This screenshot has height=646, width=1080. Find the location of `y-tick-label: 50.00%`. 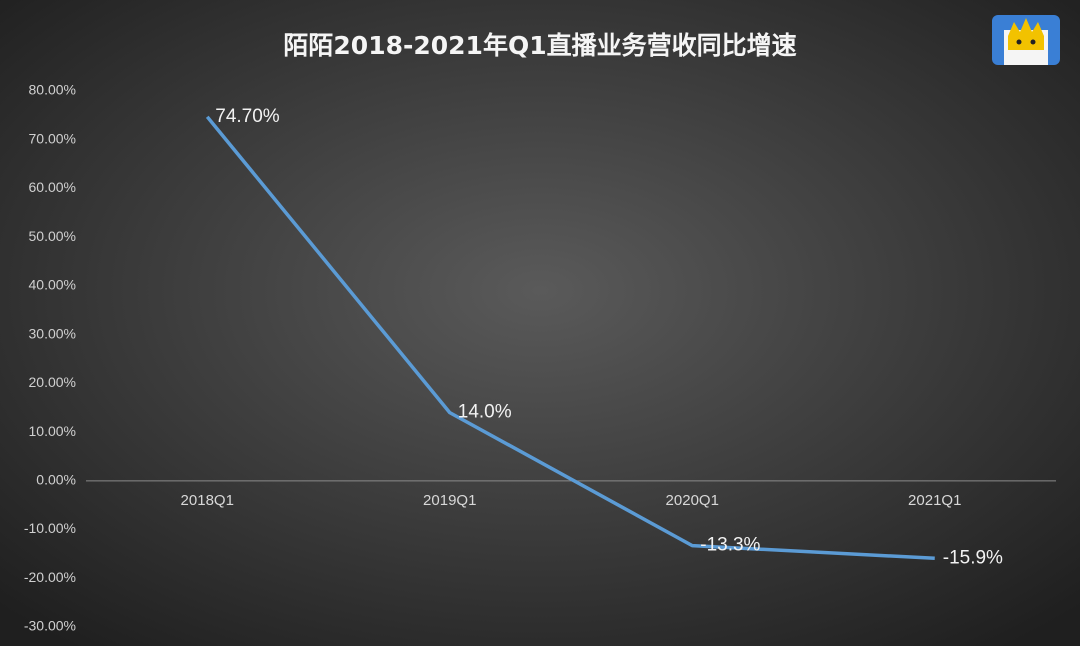

y-tick-label: 50.00% is located at coordinates (52, 236).